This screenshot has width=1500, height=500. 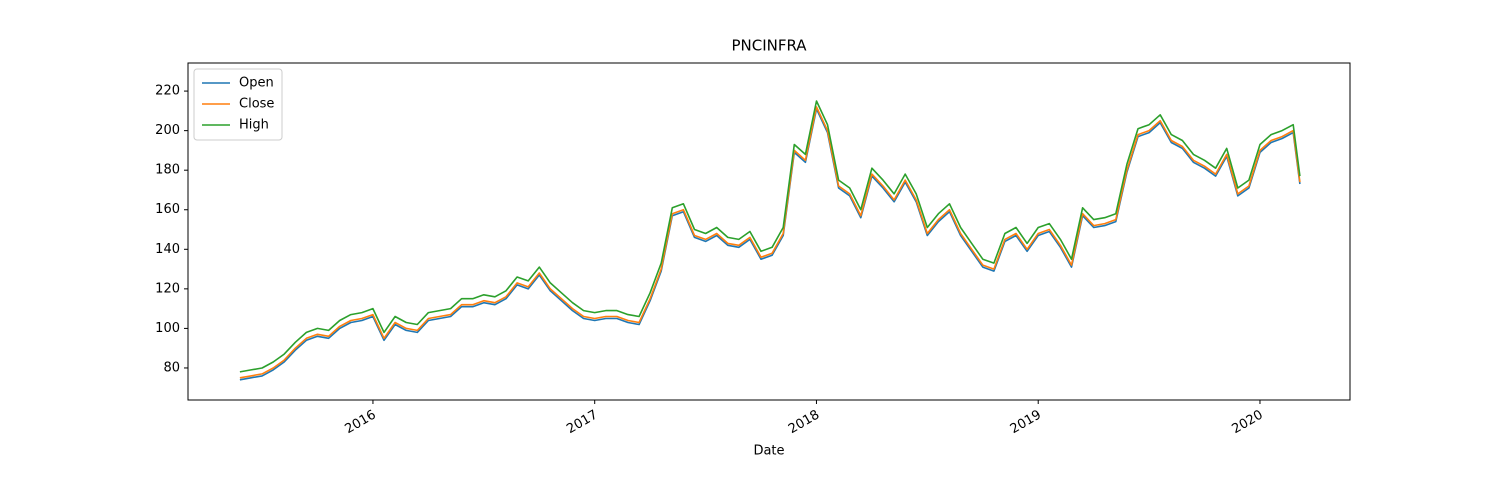 What do you see at coordinates (256, 104) in the screenshot?
I see `legend-label: Close` at bounding box center [256, 104].